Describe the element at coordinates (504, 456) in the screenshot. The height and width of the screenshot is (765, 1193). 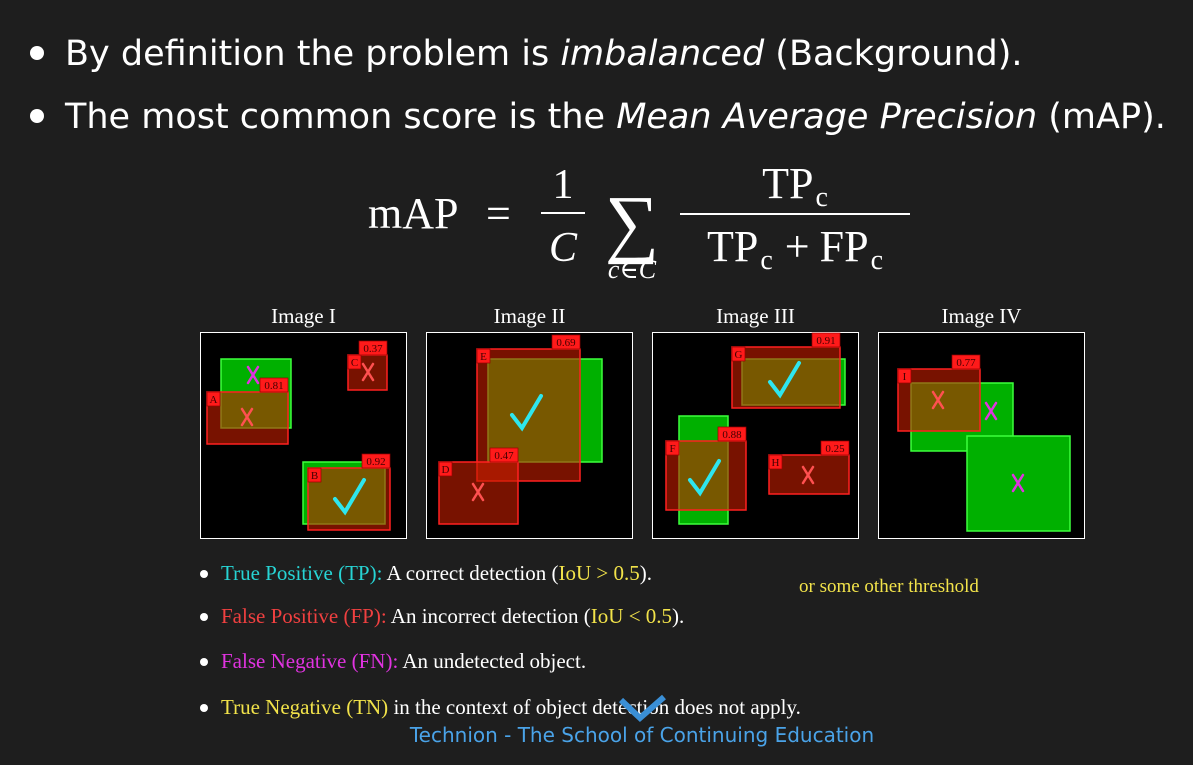
I see `box-score: 0.47` at that location.